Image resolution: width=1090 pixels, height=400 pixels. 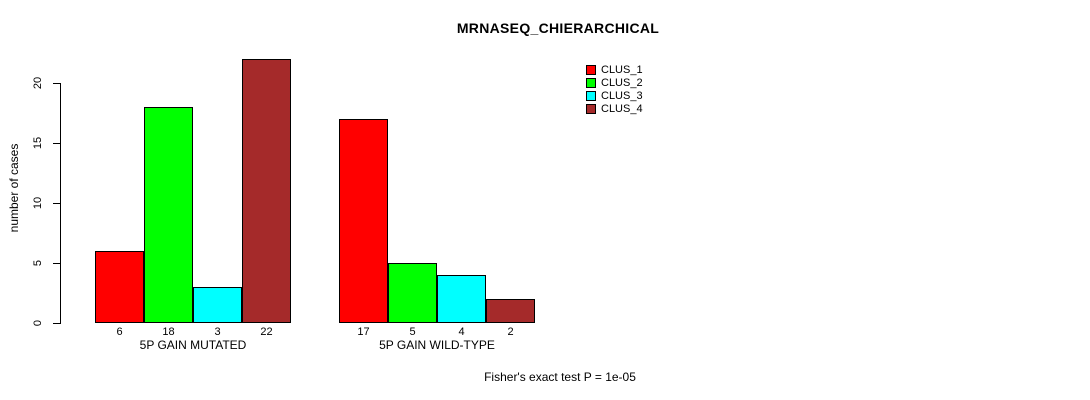 What do you see at coordinates (622, 83) in the screenshot?
I see `legend-label: CLUS_2` at bounding box center [622, 83].